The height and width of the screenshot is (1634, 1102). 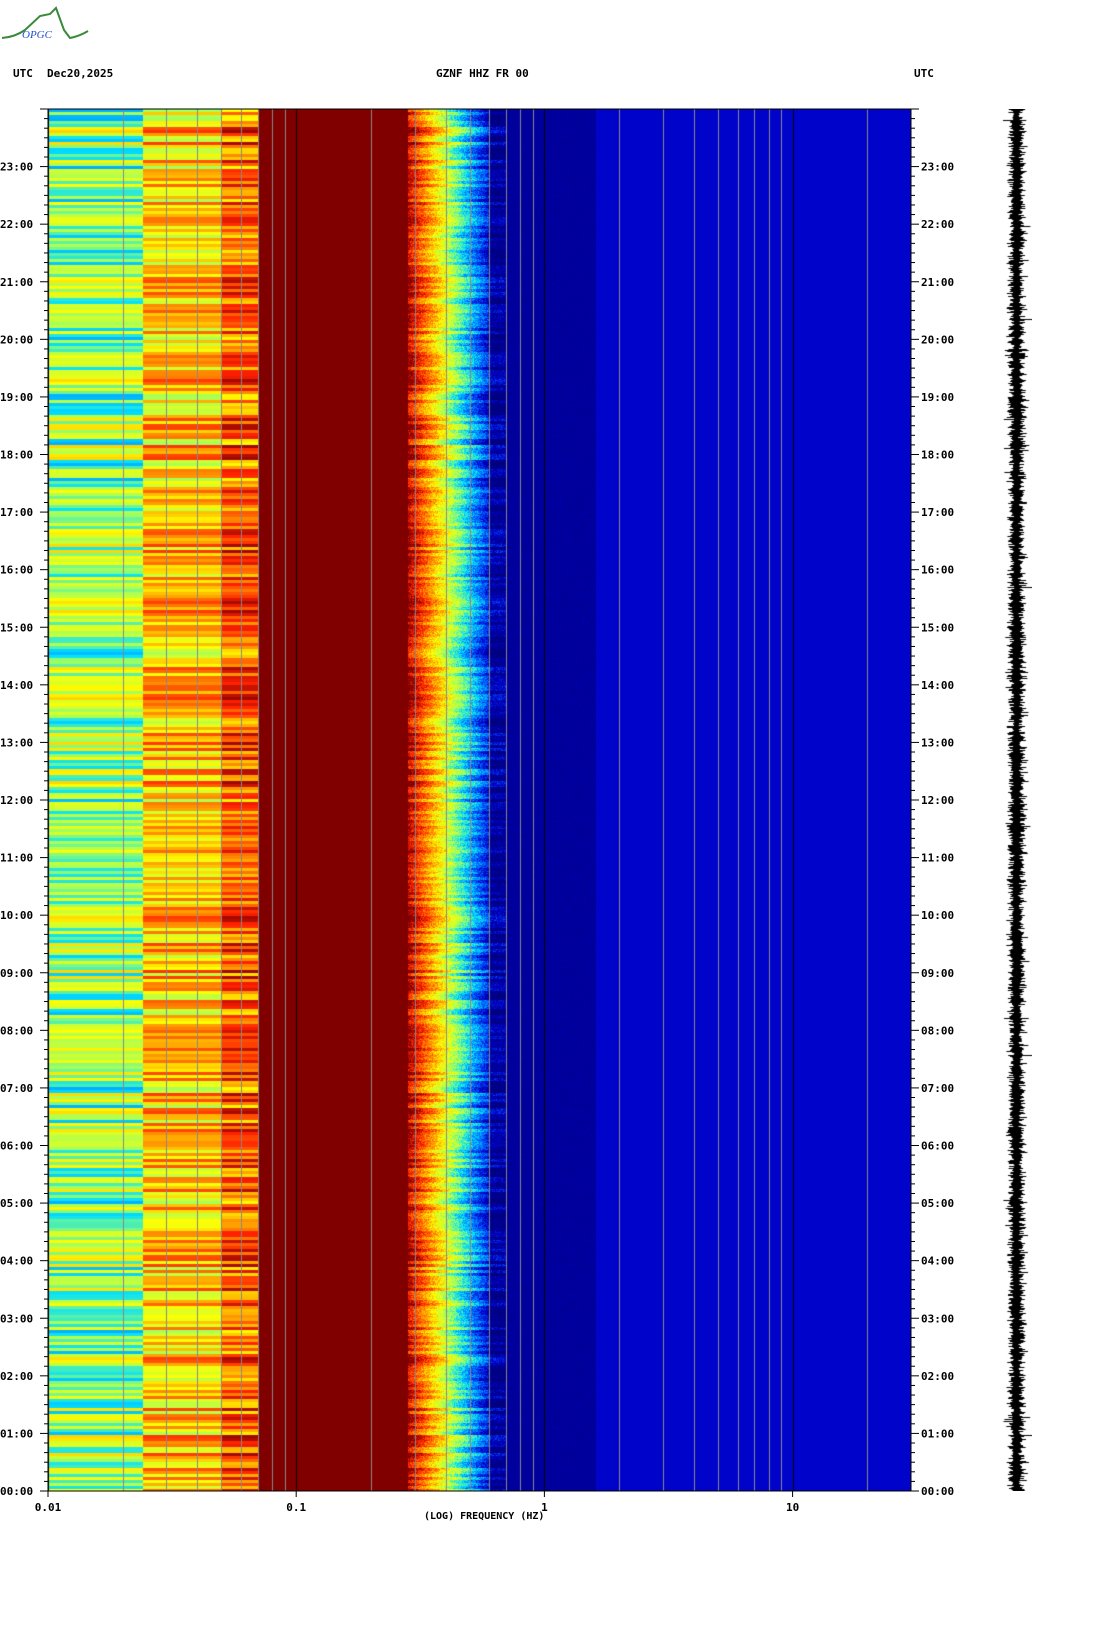 I want to click on y-tick-label-left: 07:00, so click(x=16, y=1088).